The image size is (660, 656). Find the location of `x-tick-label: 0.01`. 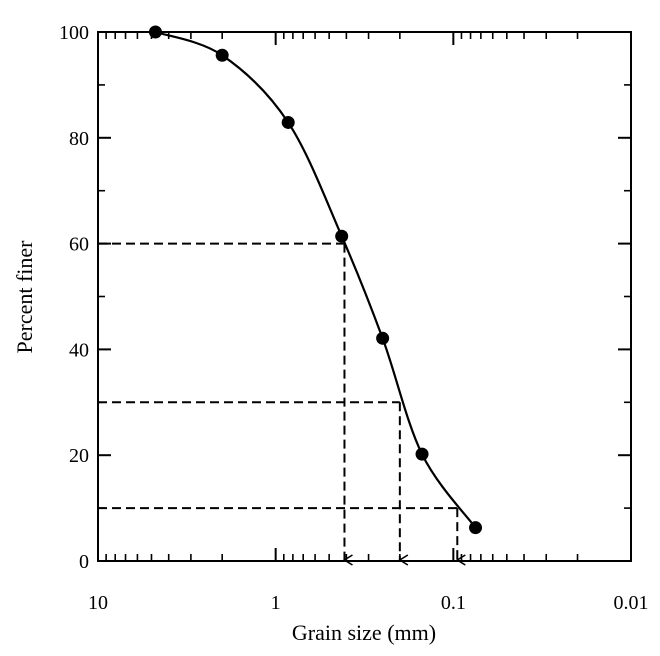

x-tick-label: 0.01 is located at coordinates (631, 603).